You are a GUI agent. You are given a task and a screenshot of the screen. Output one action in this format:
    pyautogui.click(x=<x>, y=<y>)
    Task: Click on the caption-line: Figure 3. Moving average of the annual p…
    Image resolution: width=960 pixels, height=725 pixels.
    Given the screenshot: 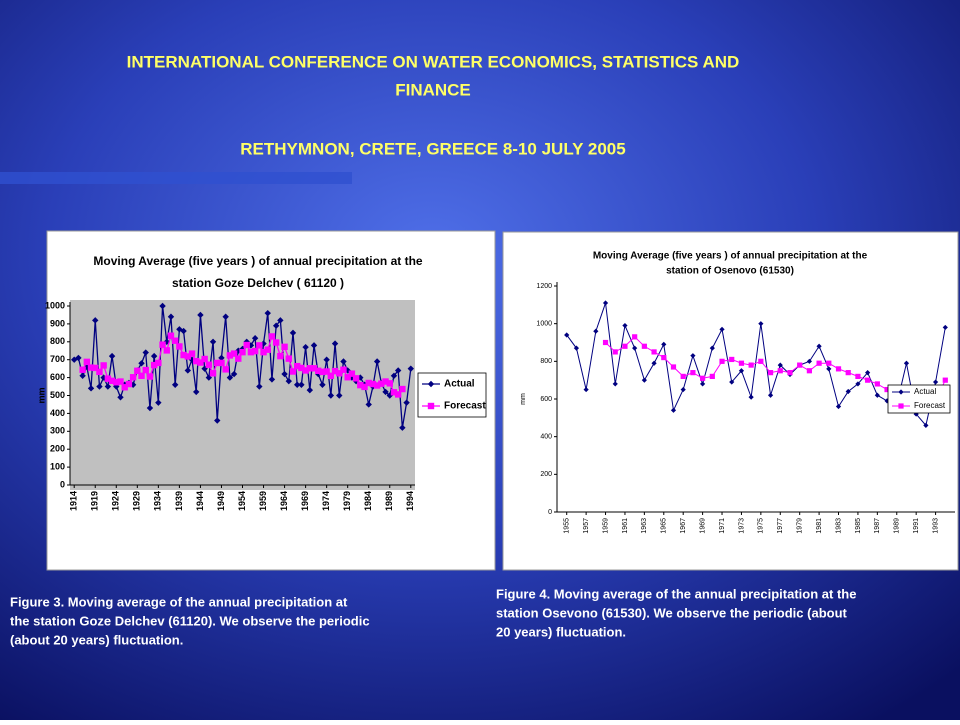 What is the action you would take?
    pyautogui.click(x=179, y=601)
    